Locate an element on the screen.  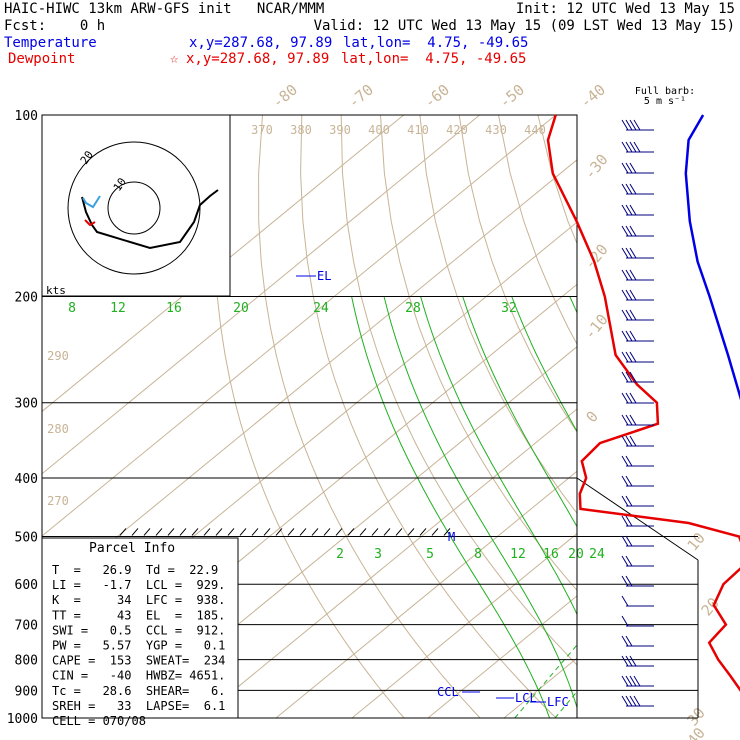
hodograph-ring is located at coordinates (134, 208).